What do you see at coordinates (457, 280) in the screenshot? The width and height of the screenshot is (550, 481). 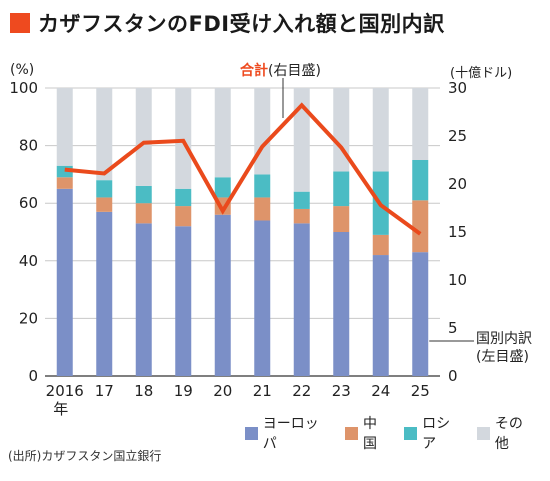 I see `right-tick-label: 10` at bounding box center [457, 280].